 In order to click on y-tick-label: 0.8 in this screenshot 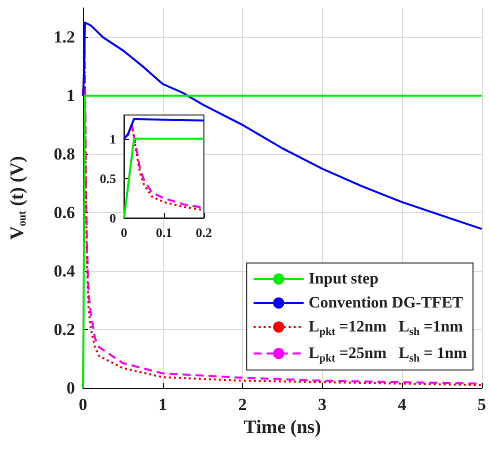, I will do `click(64, 154)`.